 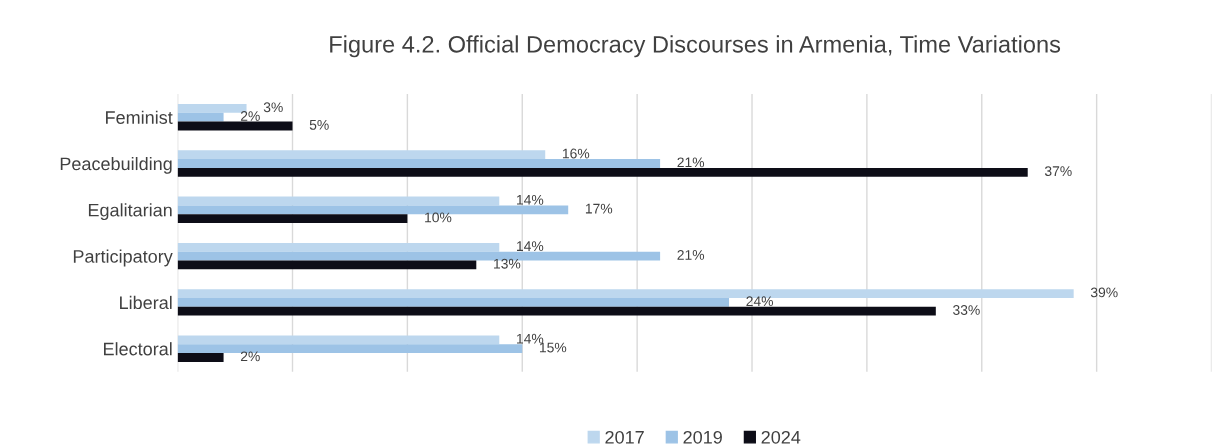 What do you see at coordinates (781, 437) in the screenshot?
I see `legend-label: 2024` at bounding box center [781, 437].